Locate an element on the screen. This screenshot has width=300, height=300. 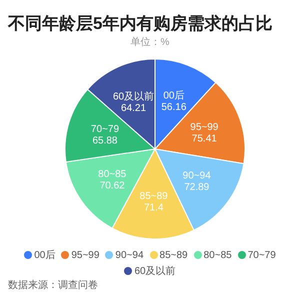
legend-label: 60及以前 is located at coordinates (154, 271).